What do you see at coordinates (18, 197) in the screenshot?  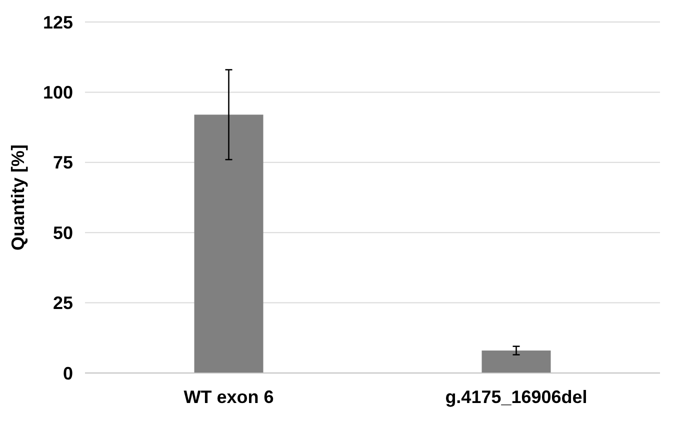 I see `y-axis-title: Quantity [%]` at bounding box center [18, 197].